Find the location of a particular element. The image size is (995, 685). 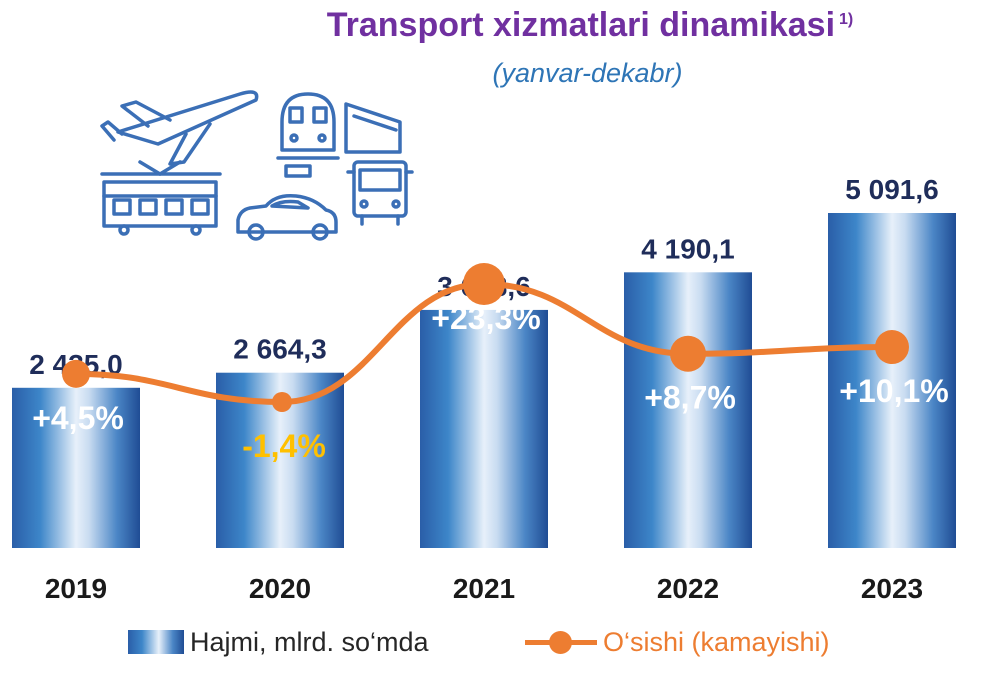

x-tick-label: 2019 is located at coordinates (76, 588).